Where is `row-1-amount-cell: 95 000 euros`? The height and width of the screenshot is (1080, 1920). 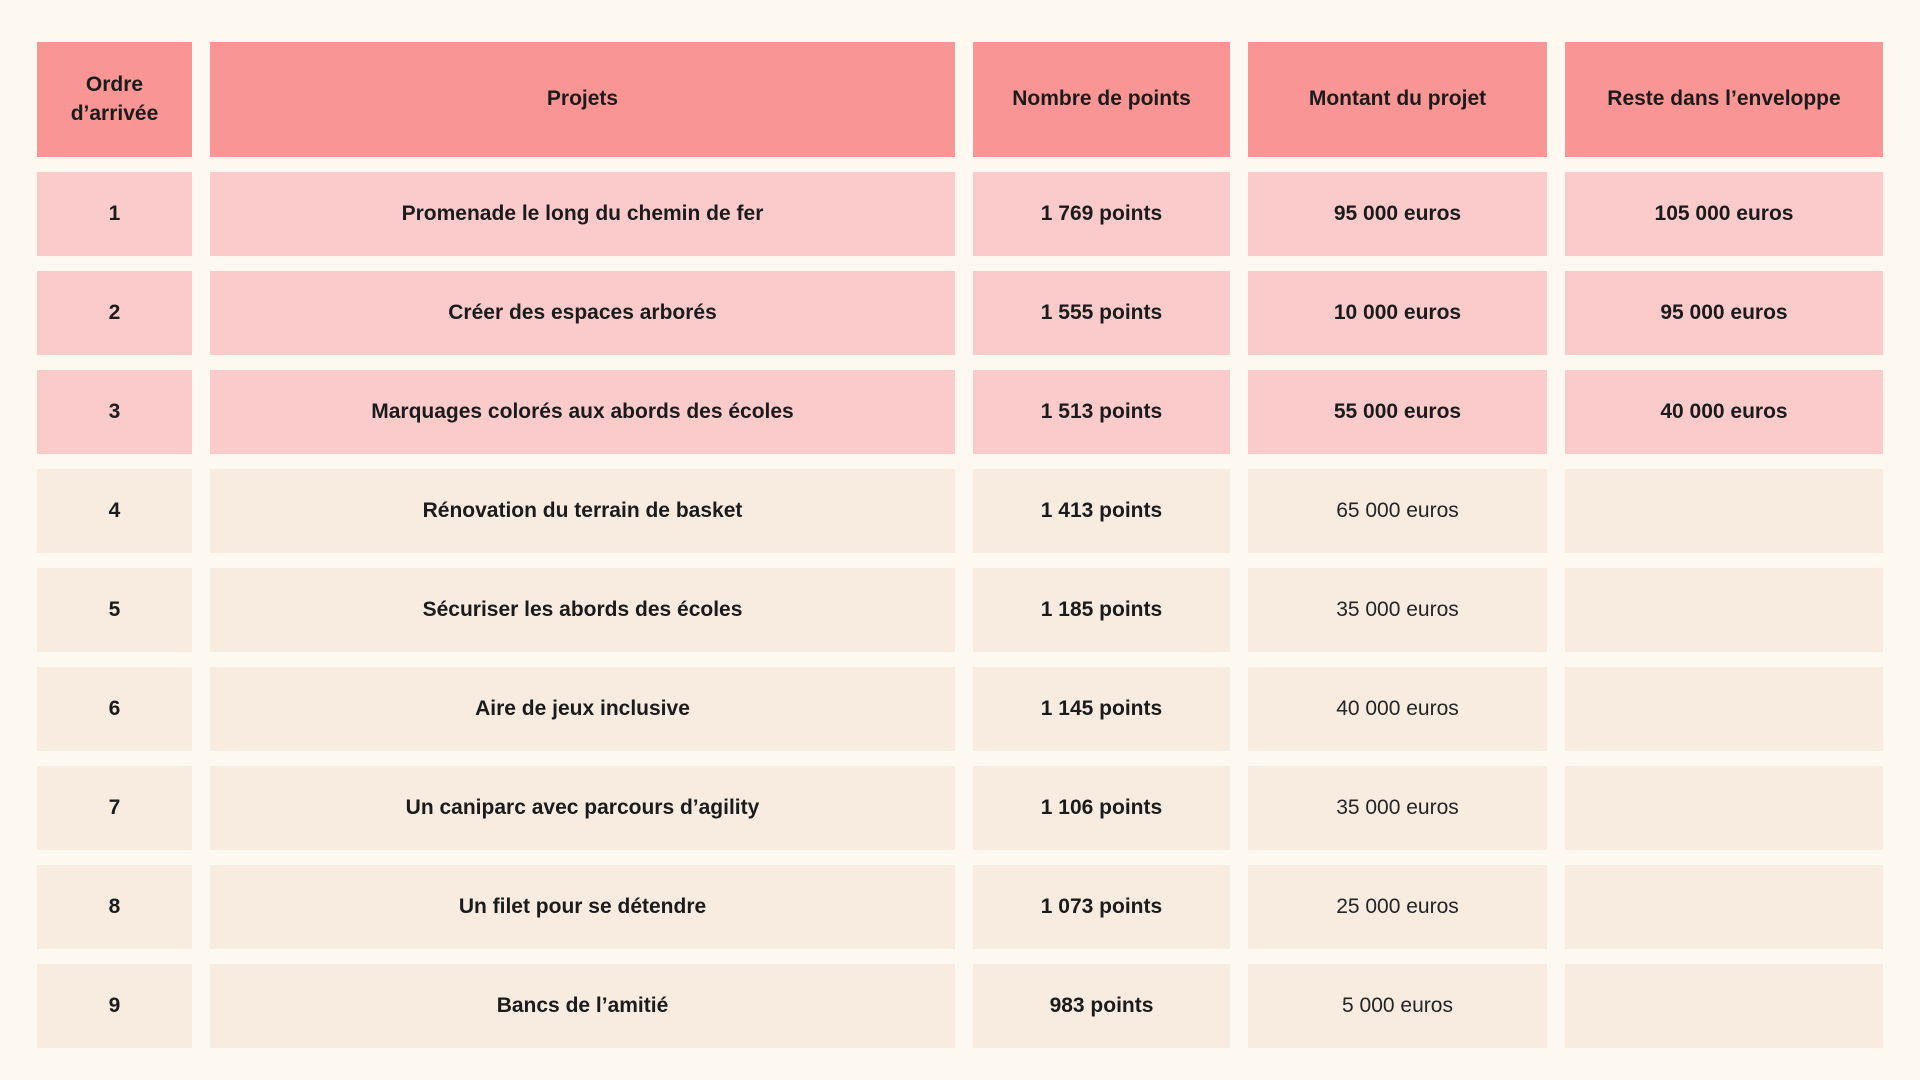 row-1-amount-cell: 95 000 euros is located at coordinates (1397, 214).